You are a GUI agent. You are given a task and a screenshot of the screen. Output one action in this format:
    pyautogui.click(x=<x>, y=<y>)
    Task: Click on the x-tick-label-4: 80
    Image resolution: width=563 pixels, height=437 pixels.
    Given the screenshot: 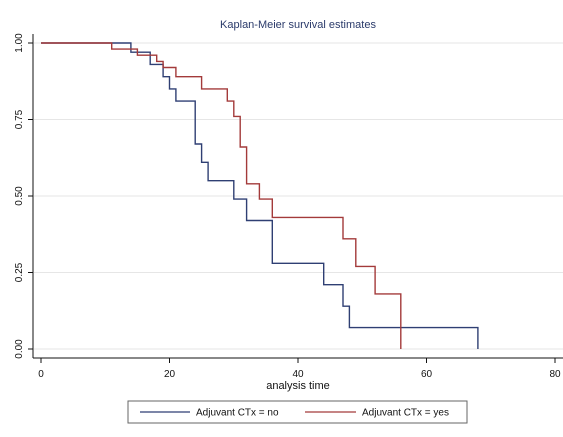 What is the action you would take?
    pyautogui.click(x=555, y=374)
    